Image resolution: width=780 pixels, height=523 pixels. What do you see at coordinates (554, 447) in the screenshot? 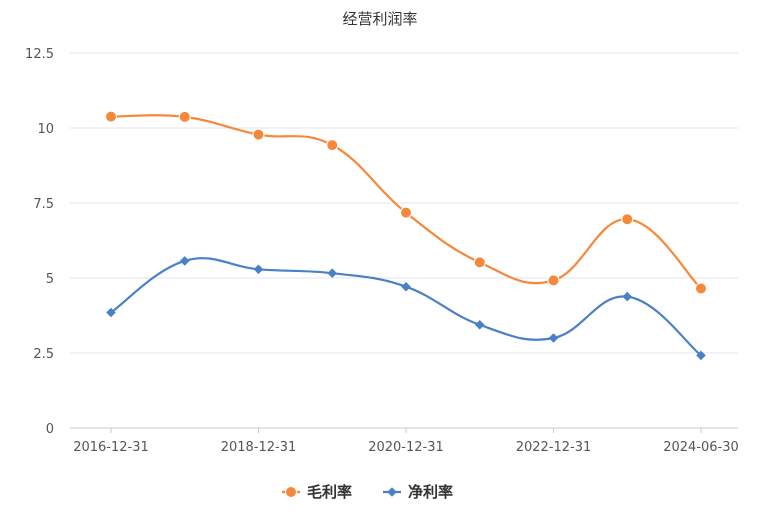
I see `x-tick-label: 2022-12-31` at bounding box center [554, 447].